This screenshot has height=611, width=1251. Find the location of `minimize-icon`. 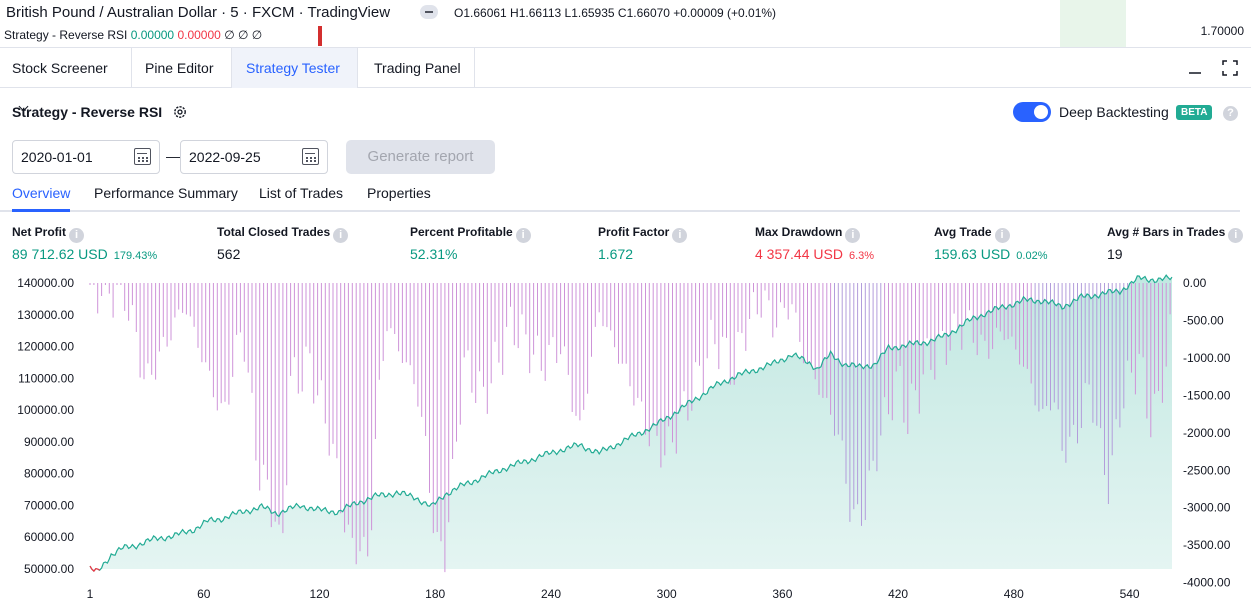

minimize-icon is located at coordinates (1195, 68).